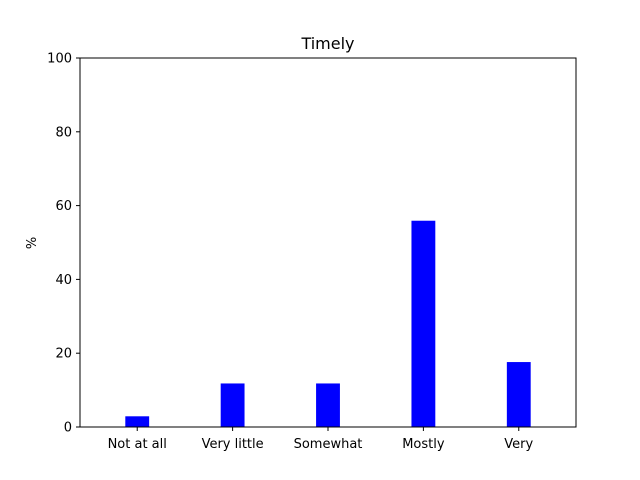 Image resolution: width=640 pixels, height=480 pixels. I want to click on x-tick-label: Very little, so click(233, 444).